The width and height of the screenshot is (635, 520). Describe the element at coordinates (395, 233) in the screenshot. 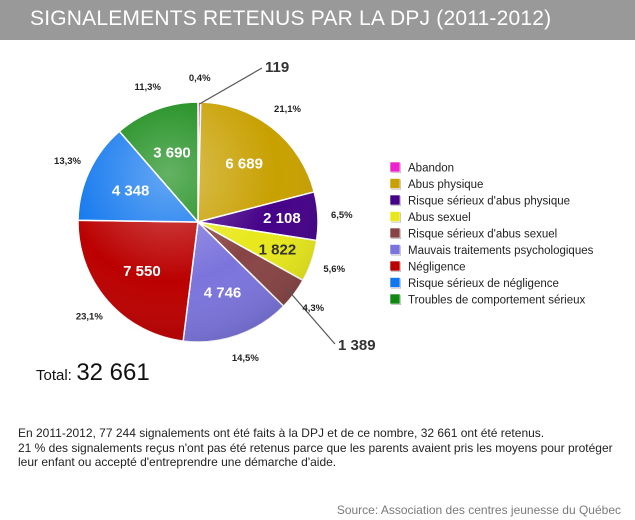

I see `legend-swatch-risque-serieux-d-abus-sexuel` at that location.